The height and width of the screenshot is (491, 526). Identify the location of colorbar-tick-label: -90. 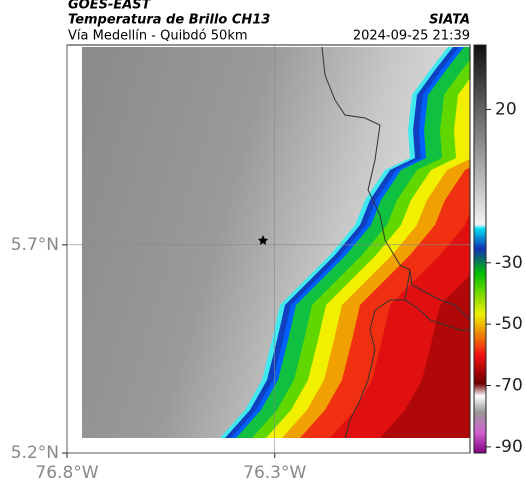
(509, 447).